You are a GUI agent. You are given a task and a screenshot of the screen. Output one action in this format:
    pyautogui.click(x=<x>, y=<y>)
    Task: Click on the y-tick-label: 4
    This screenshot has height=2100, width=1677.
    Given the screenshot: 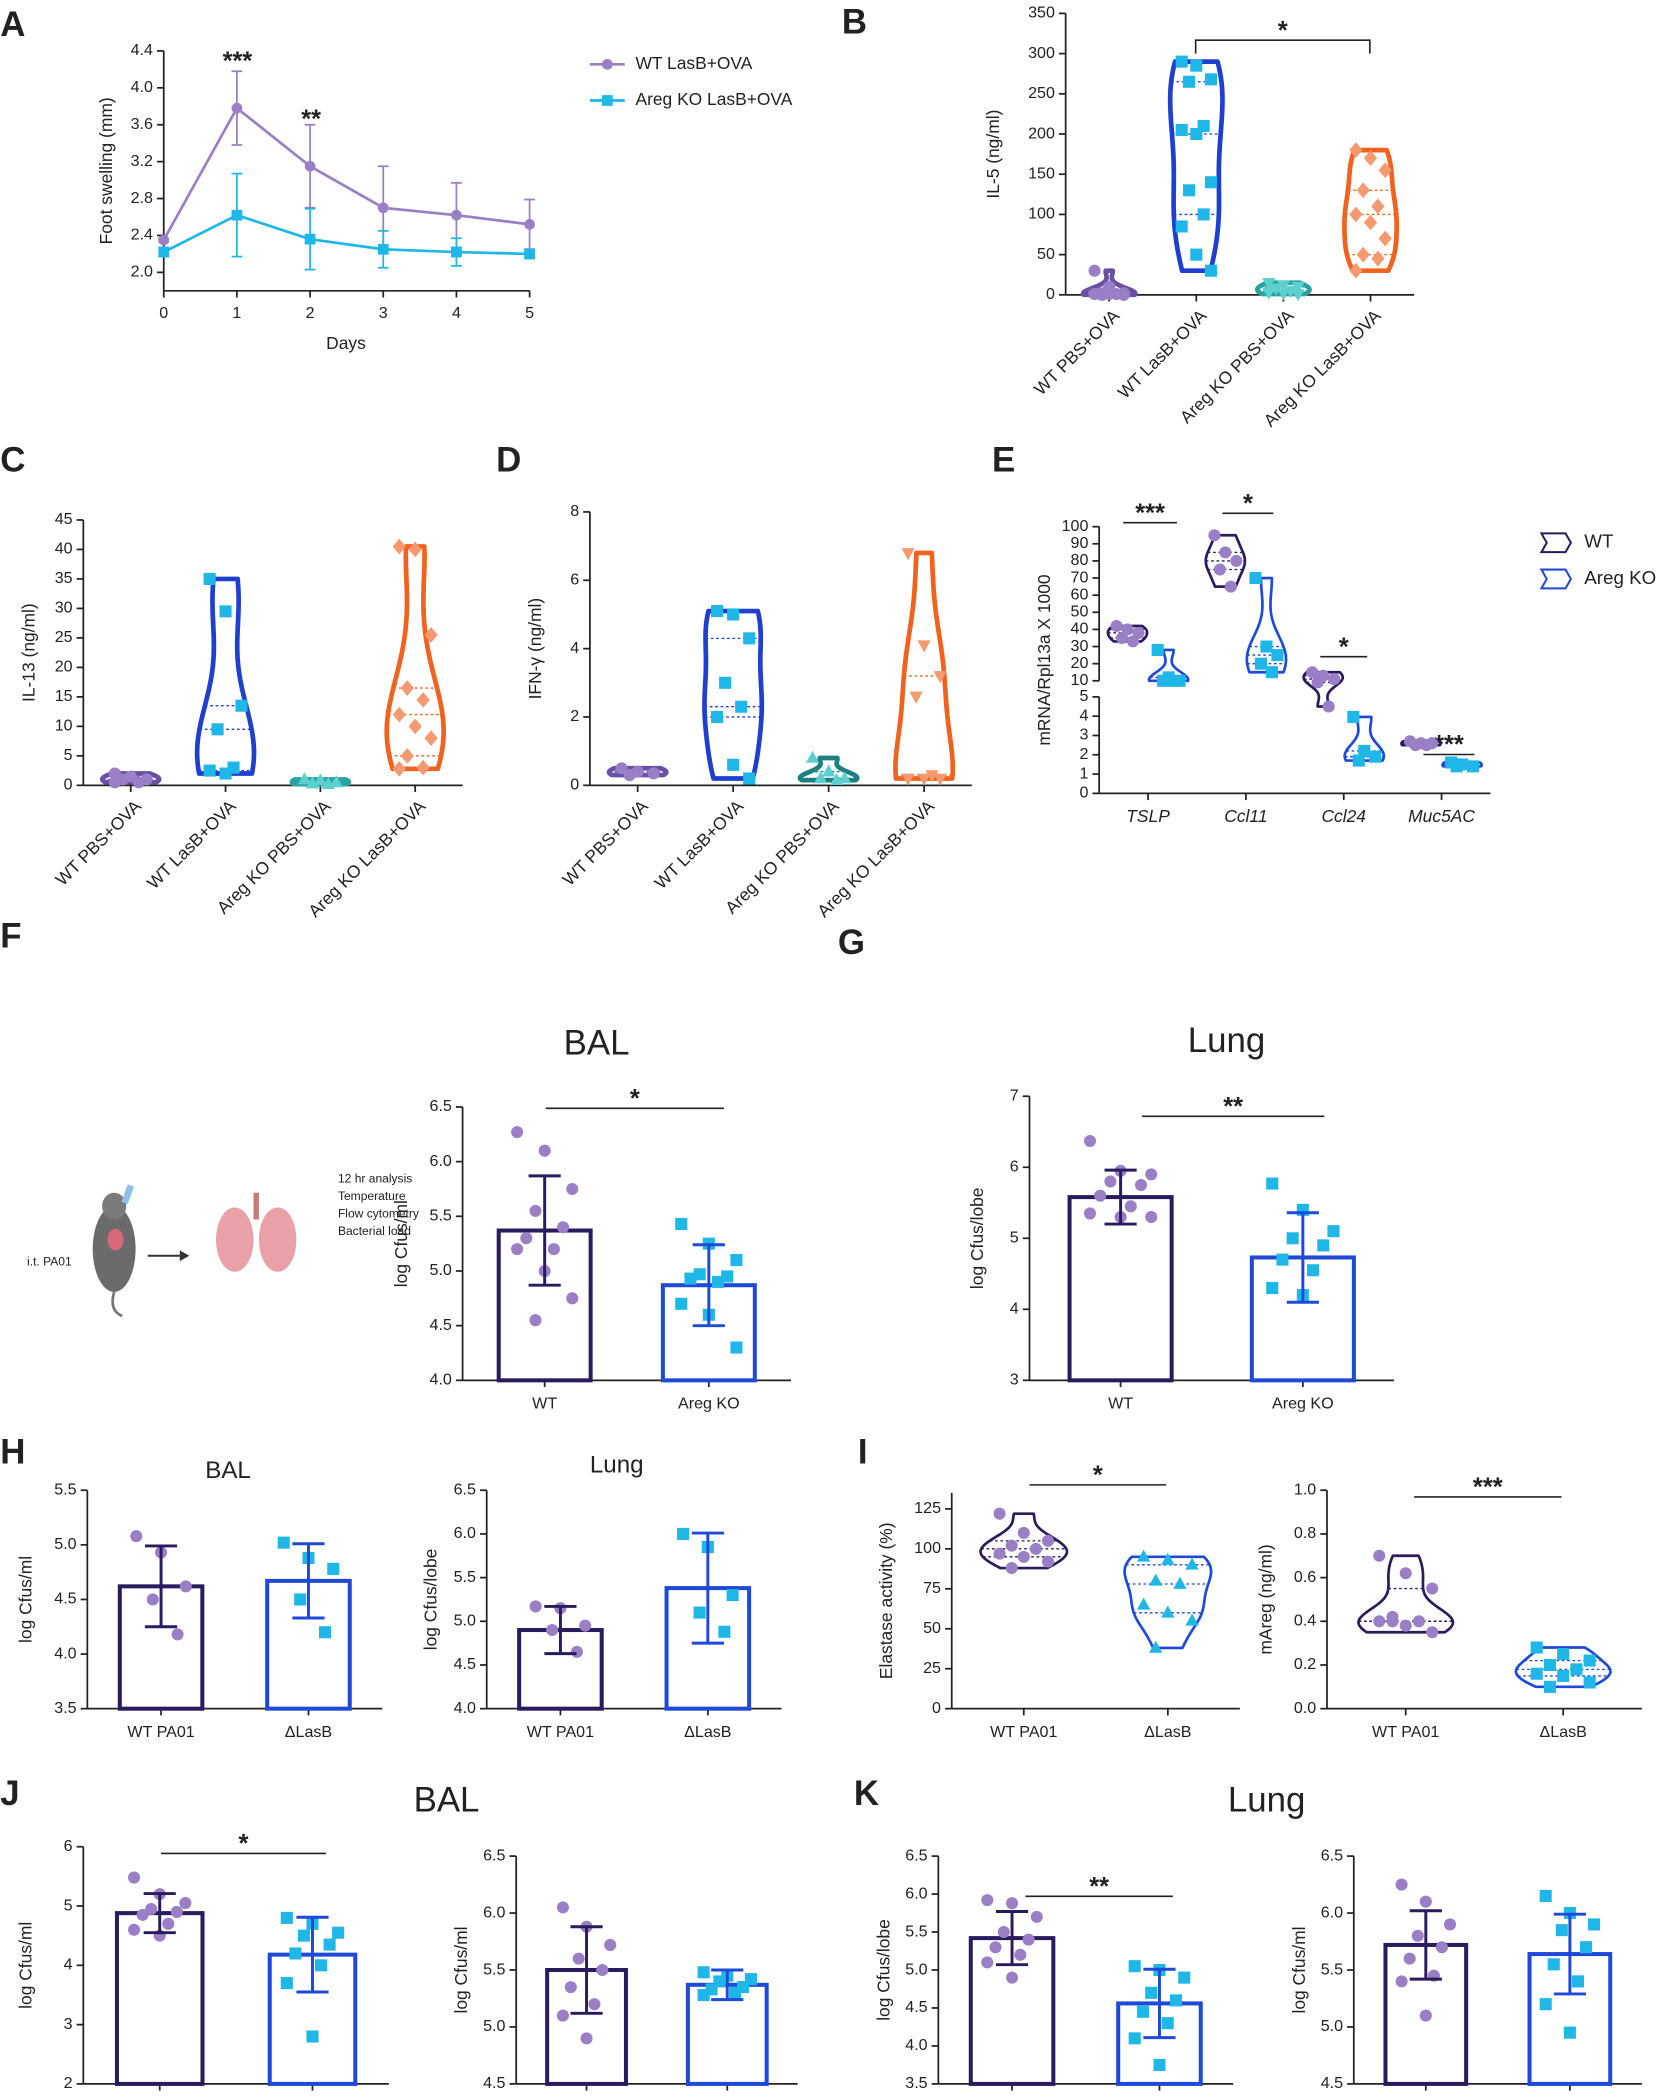 What is the action you would take?
    pyautogui.click(x=68, y=1965)
    